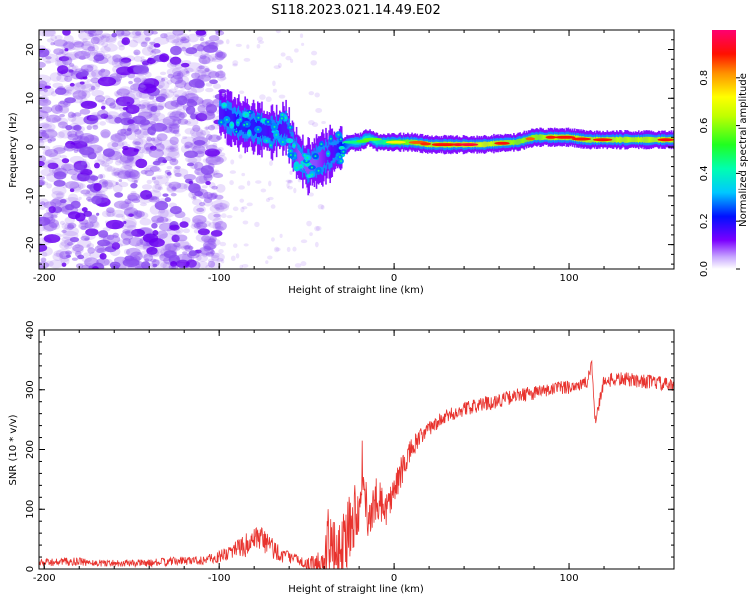  I want to click on colorbar-tick-label: 0.6, so click(704, 126).